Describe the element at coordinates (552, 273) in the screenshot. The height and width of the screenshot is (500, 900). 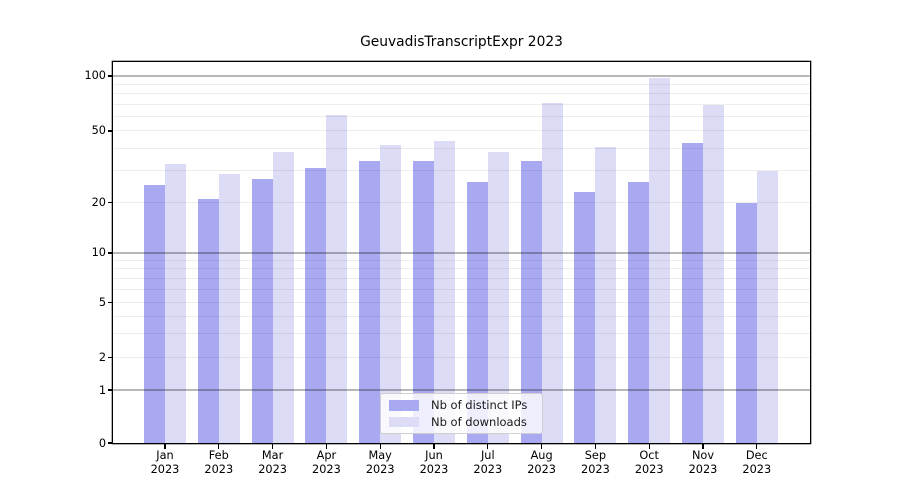
I see `bar-downloads-aug` at that location.